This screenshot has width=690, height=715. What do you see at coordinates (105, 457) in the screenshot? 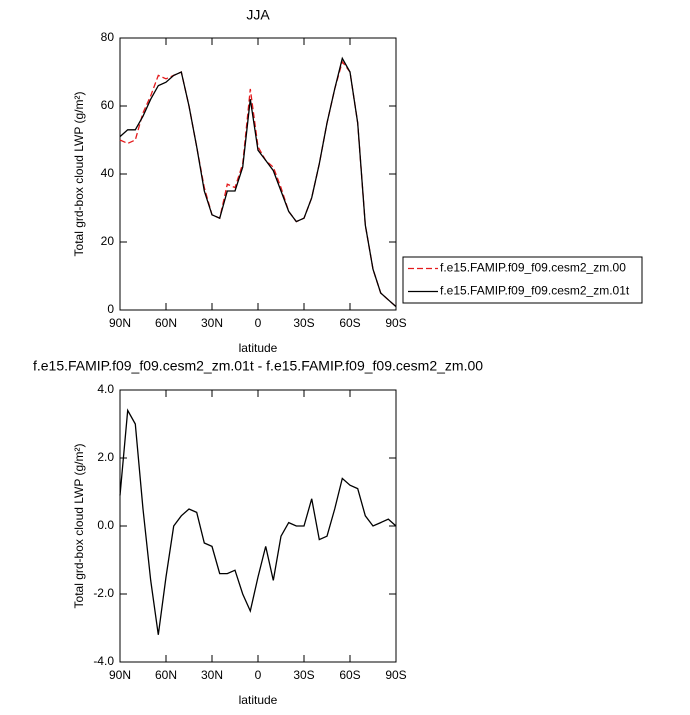
I see `y-tick-label: 2.0` at bounding box center [105, 457].